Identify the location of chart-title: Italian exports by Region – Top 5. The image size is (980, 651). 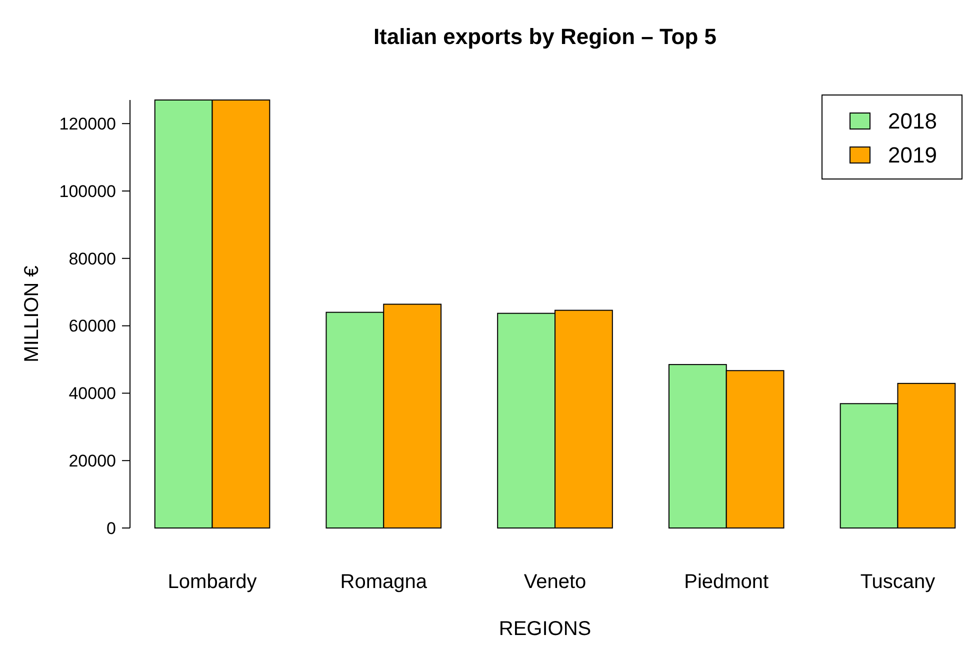
(545, 36).